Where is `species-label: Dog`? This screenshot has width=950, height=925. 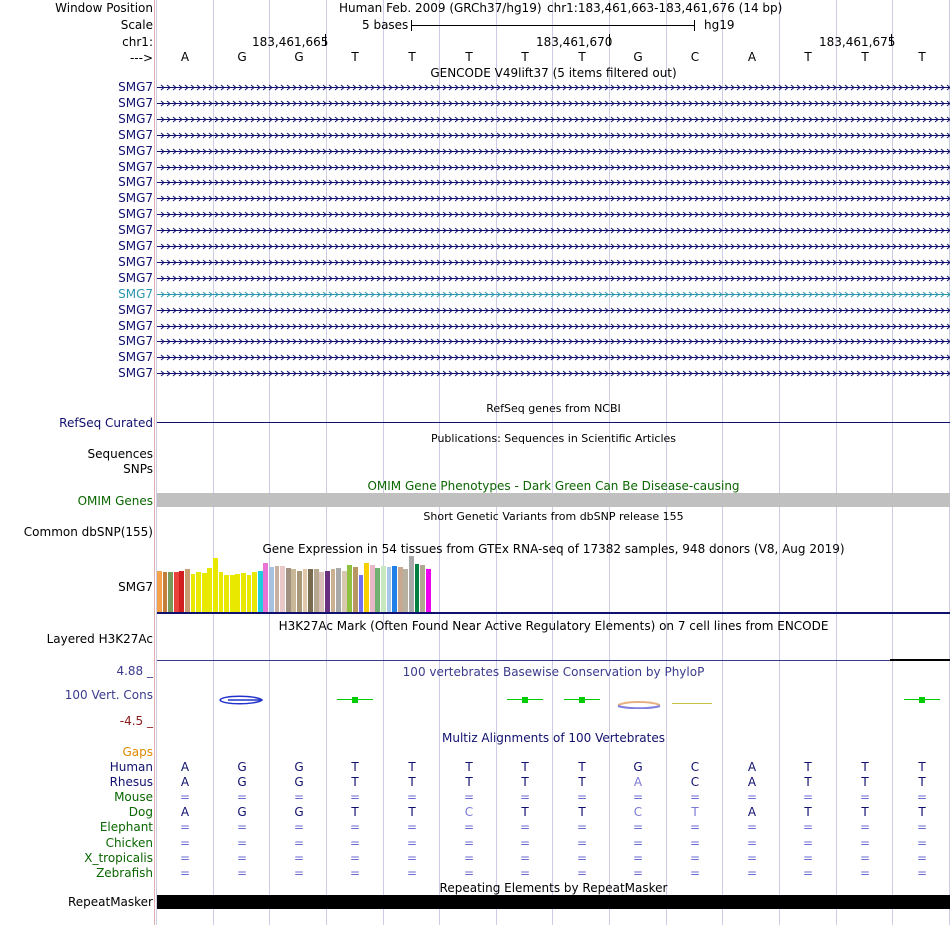 species-label: Dog is located at coordinates (140, 812).